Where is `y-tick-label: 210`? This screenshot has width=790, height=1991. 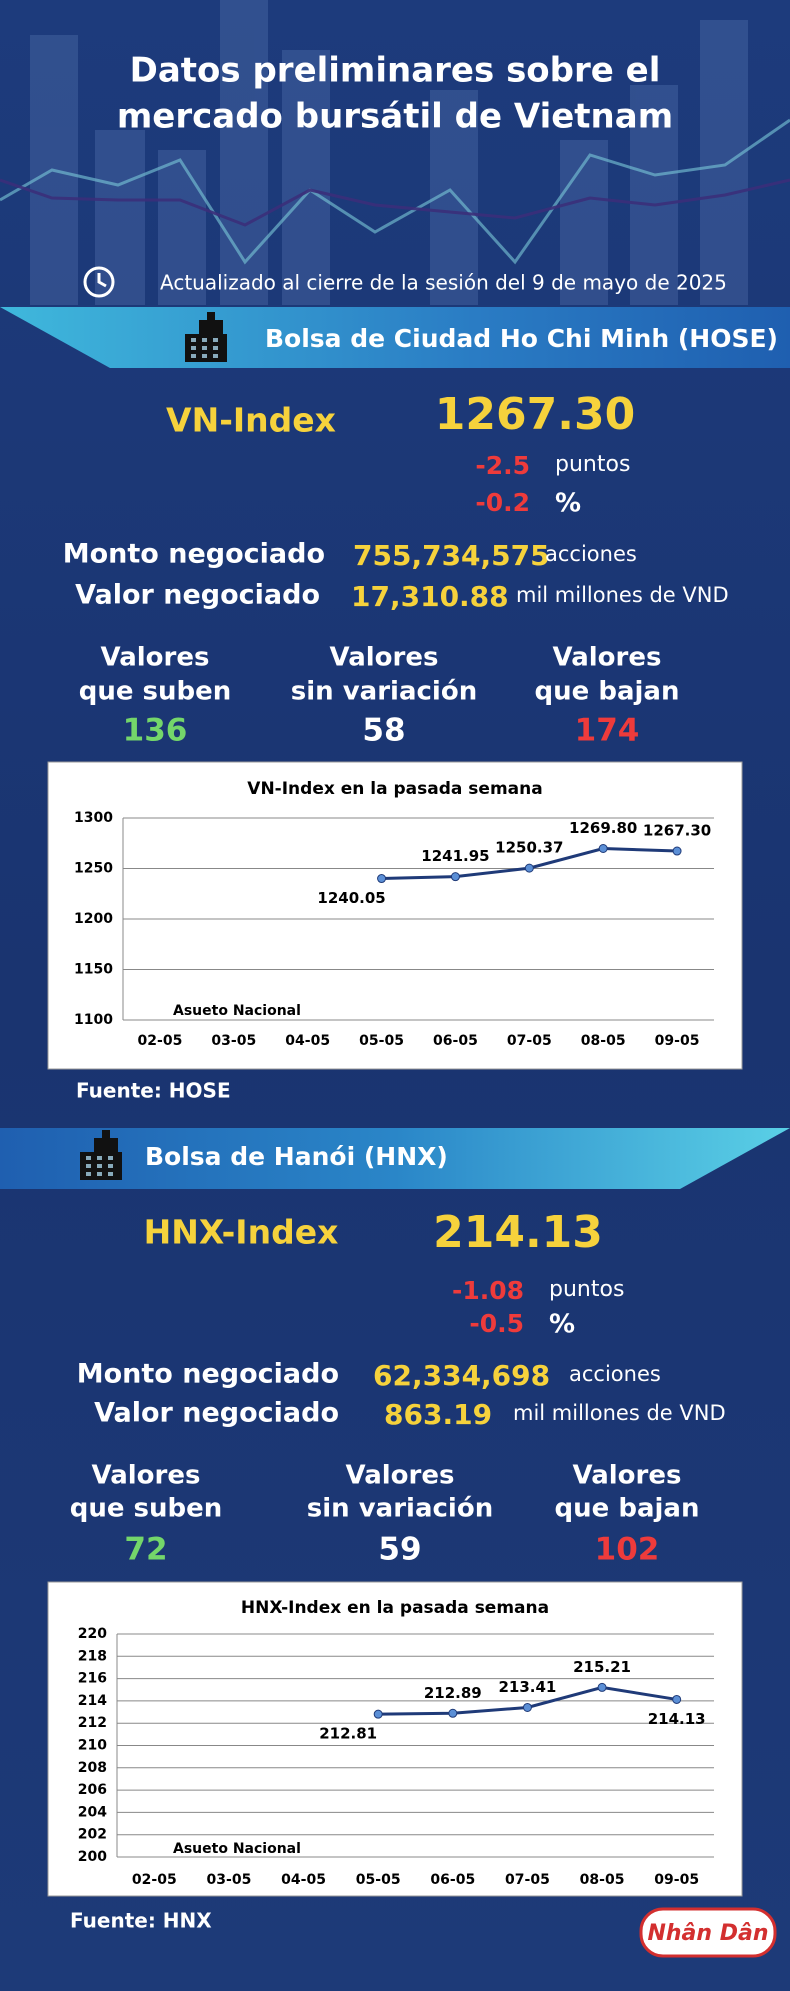 y-tick-label: 210 is located at coordinates (92, 1746).